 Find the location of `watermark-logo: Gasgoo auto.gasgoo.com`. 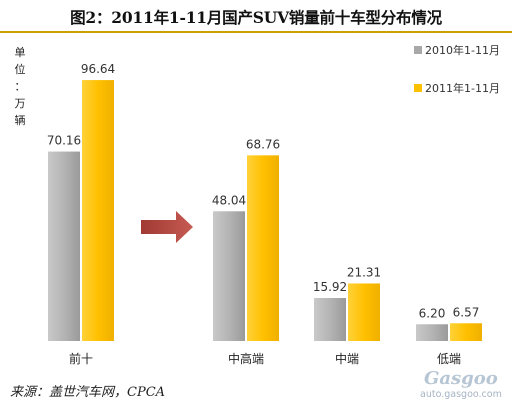

watermark-logo: Gasgoo auto.gasgoo.com is located at coordinates (458, 382).